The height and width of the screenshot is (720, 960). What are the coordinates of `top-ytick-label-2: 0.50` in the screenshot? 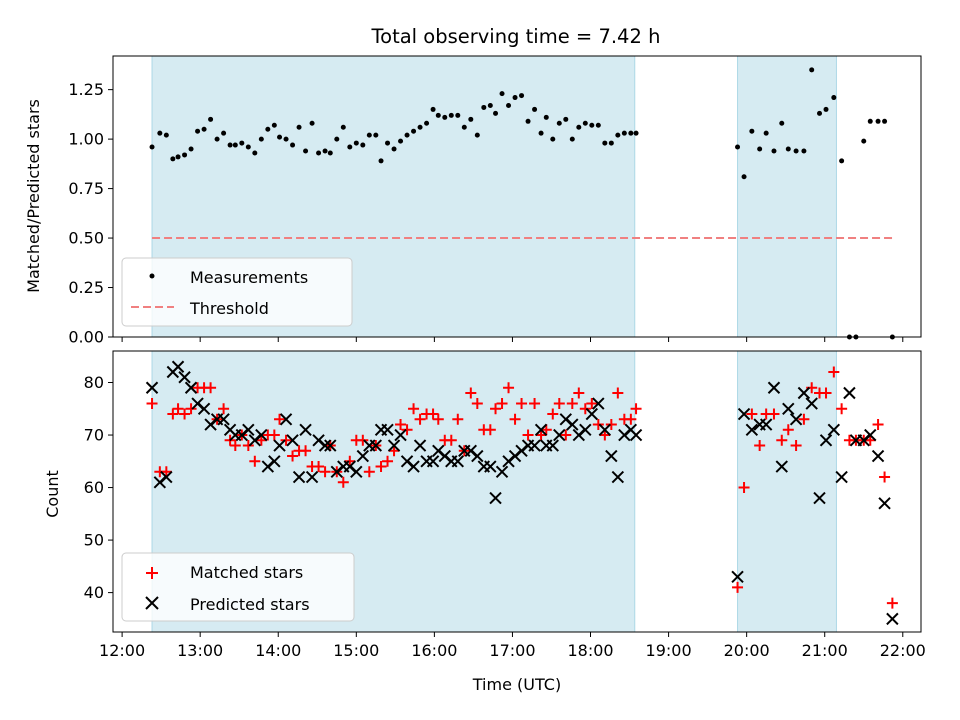 It's located at (86, 238).